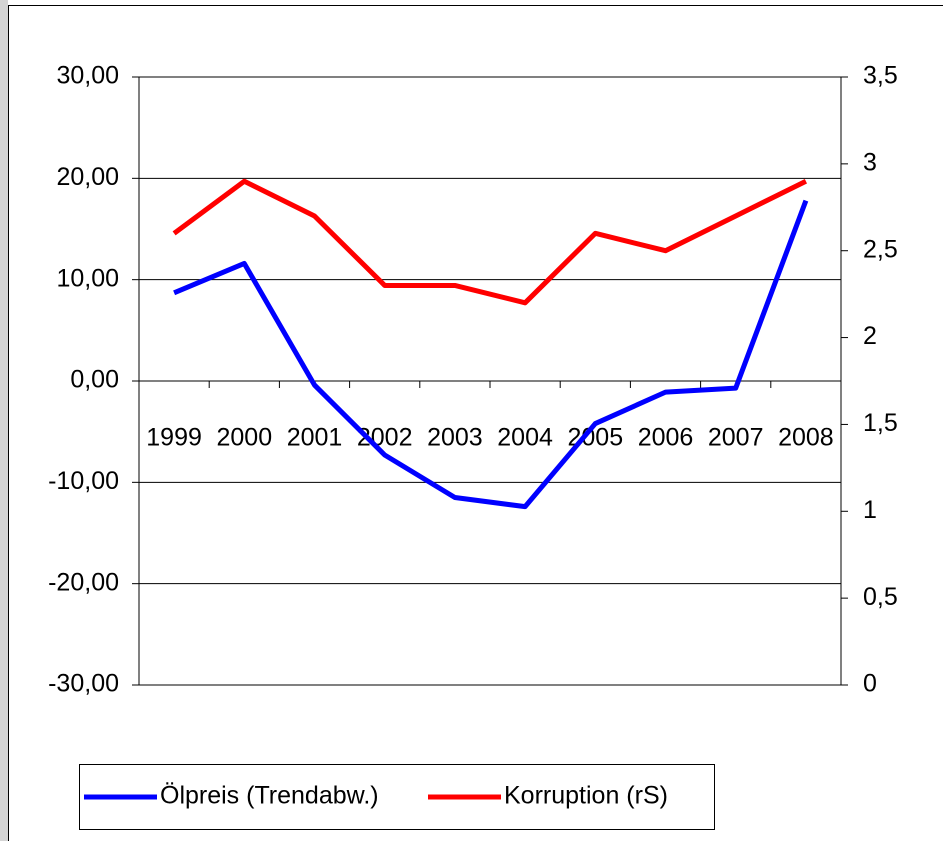 This screenshot has width=943, height=841. Describe the element at coordinates (244, 438) in the screenshot. I see `x-tick-label: 2000` at that location.